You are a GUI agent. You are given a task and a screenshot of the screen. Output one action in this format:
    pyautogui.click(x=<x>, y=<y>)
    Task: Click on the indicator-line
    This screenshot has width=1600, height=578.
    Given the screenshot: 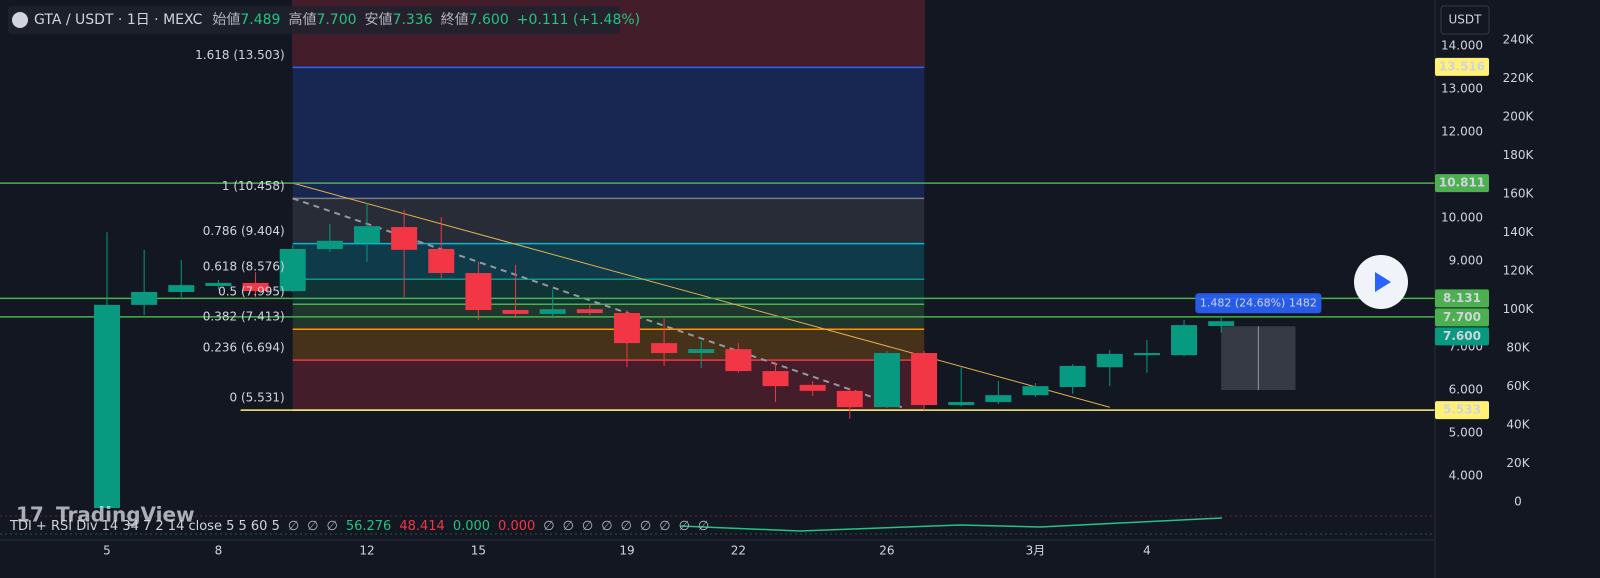 What is the action you would take?
    pyautogui.click(x=951, y=524)
    